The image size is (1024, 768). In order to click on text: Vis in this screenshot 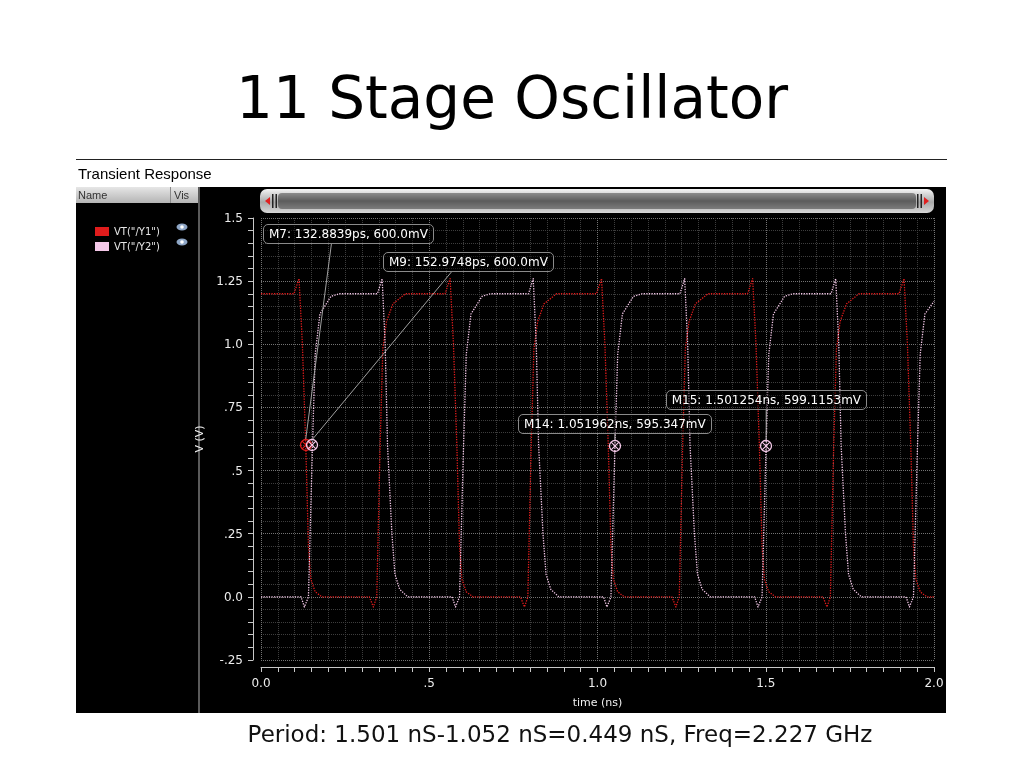, I will do `click(182, 195)`.